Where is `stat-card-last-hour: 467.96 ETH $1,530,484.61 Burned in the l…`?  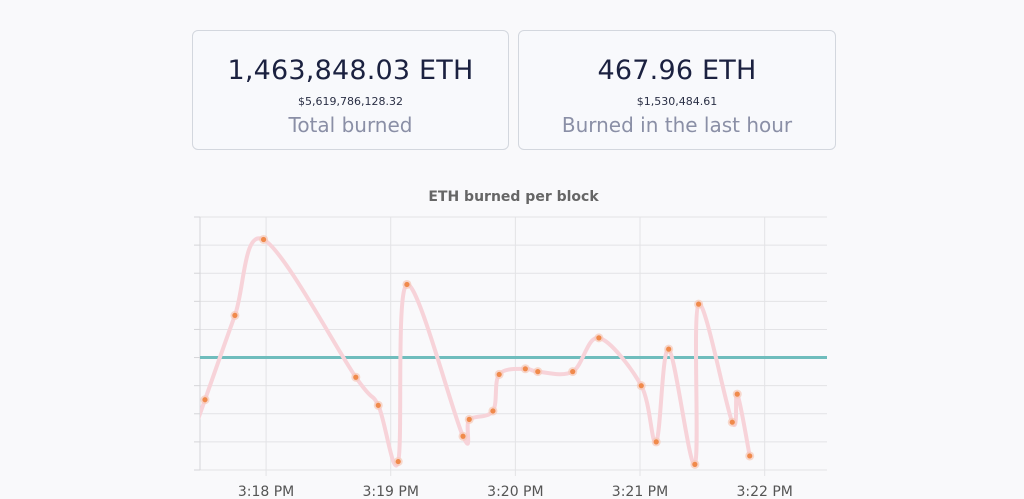
stat-card-last-hour: 467.96 ETH $1,530,484.61 Burned in the l… is located at coordinates (677, 90).